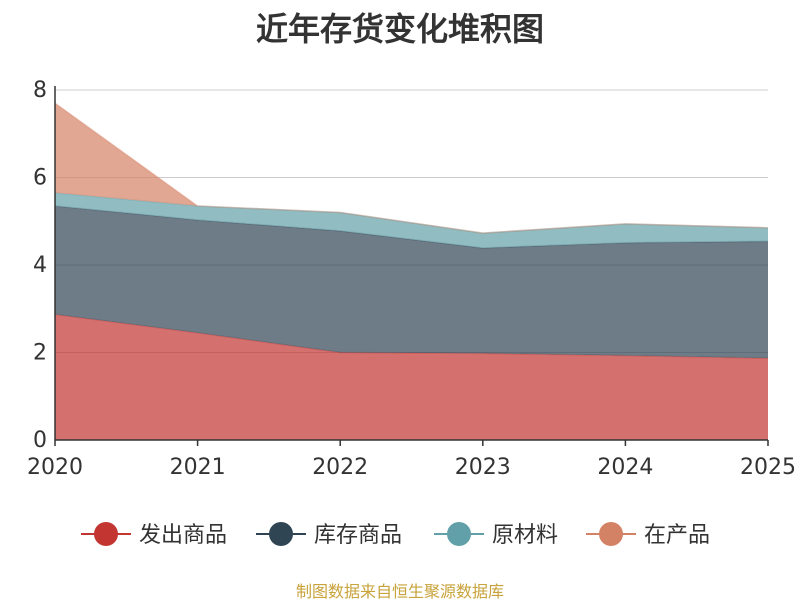  I want to click on legend-label-1: 发出商品, so click(183, 535).